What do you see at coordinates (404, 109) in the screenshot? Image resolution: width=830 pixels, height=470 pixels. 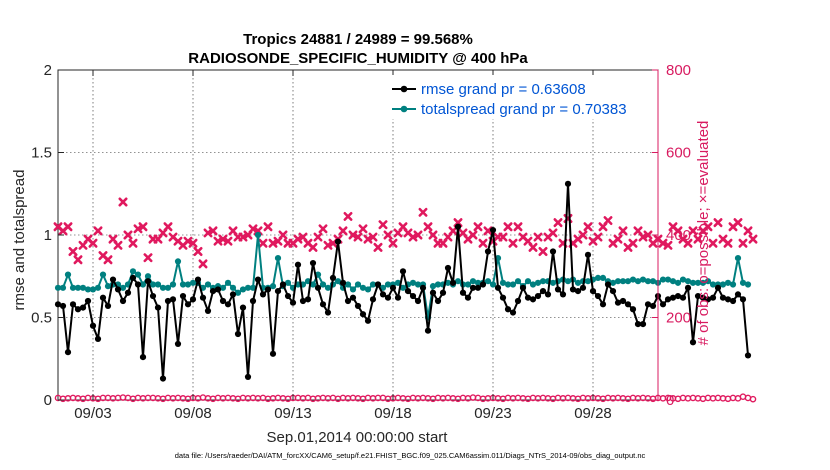 I see `legend-spread-marker` at bounding box center [404, 109].